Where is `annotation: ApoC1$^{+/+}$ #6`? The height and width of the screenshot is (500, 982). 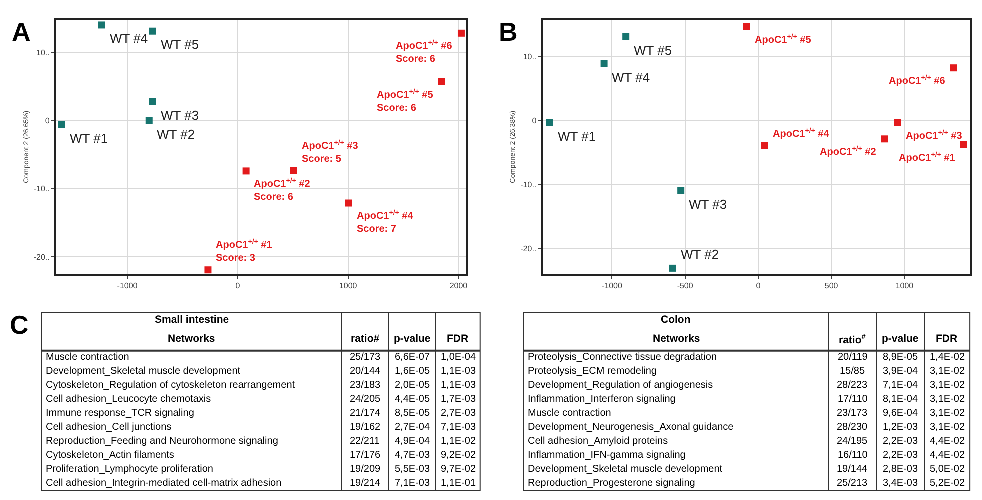
annotation: ApoC1$^{+/+}$ #6 is located at coordinates (917, 81).